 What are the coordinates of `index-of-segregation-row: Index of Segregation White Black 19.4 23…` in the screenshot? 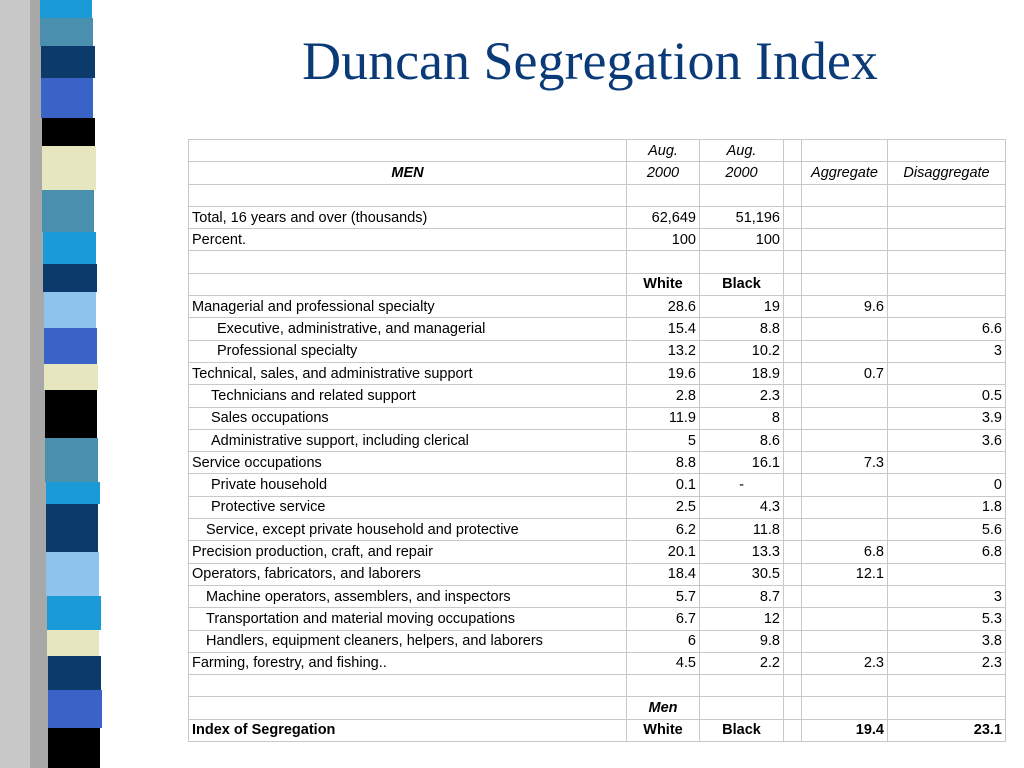 It's located at (597, 730).